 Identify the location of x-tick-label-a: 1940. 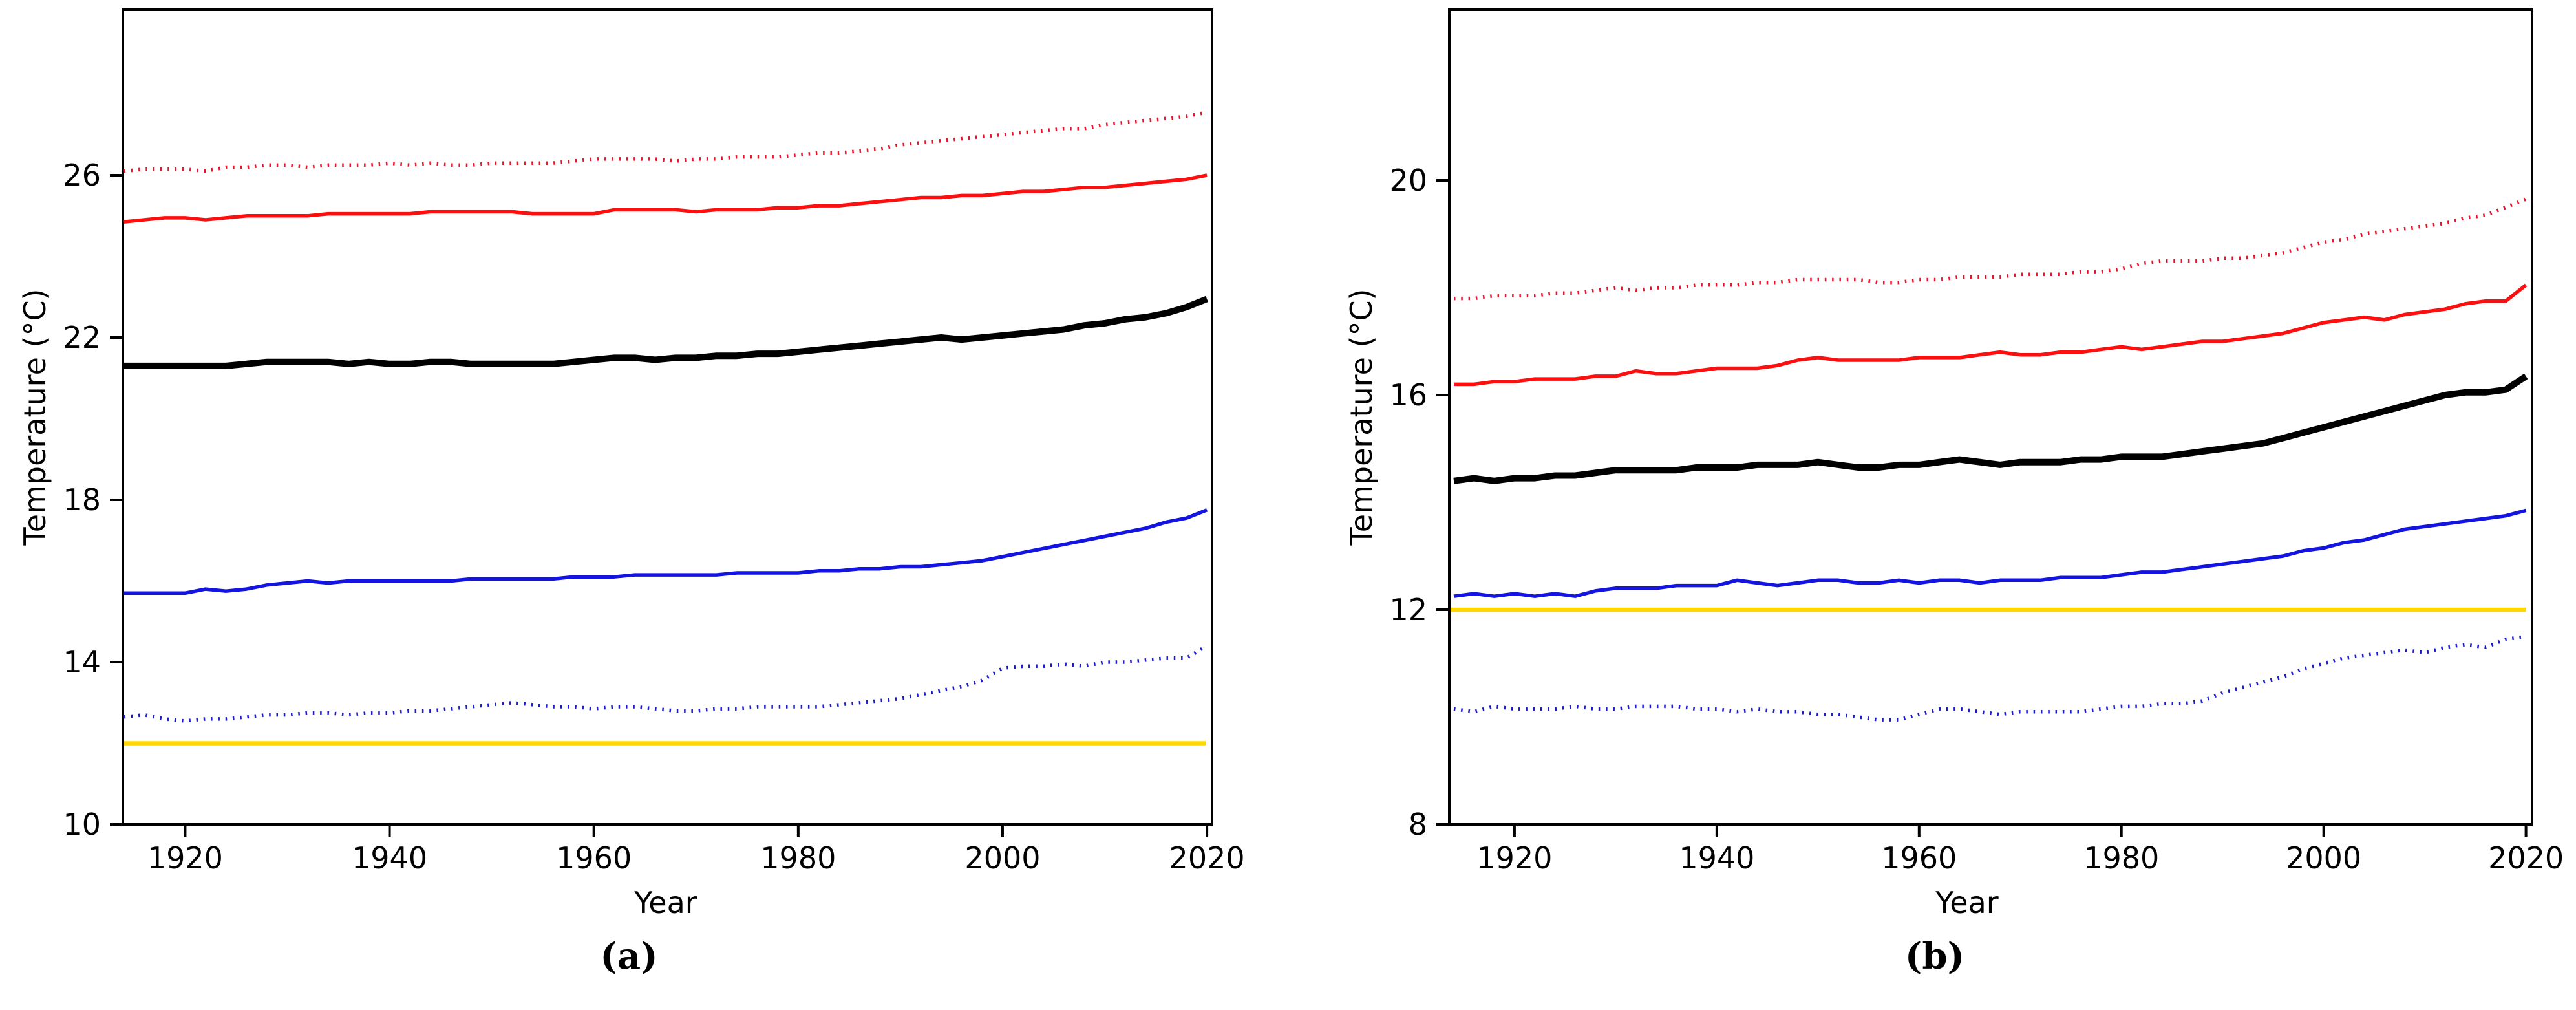
(389, 858).